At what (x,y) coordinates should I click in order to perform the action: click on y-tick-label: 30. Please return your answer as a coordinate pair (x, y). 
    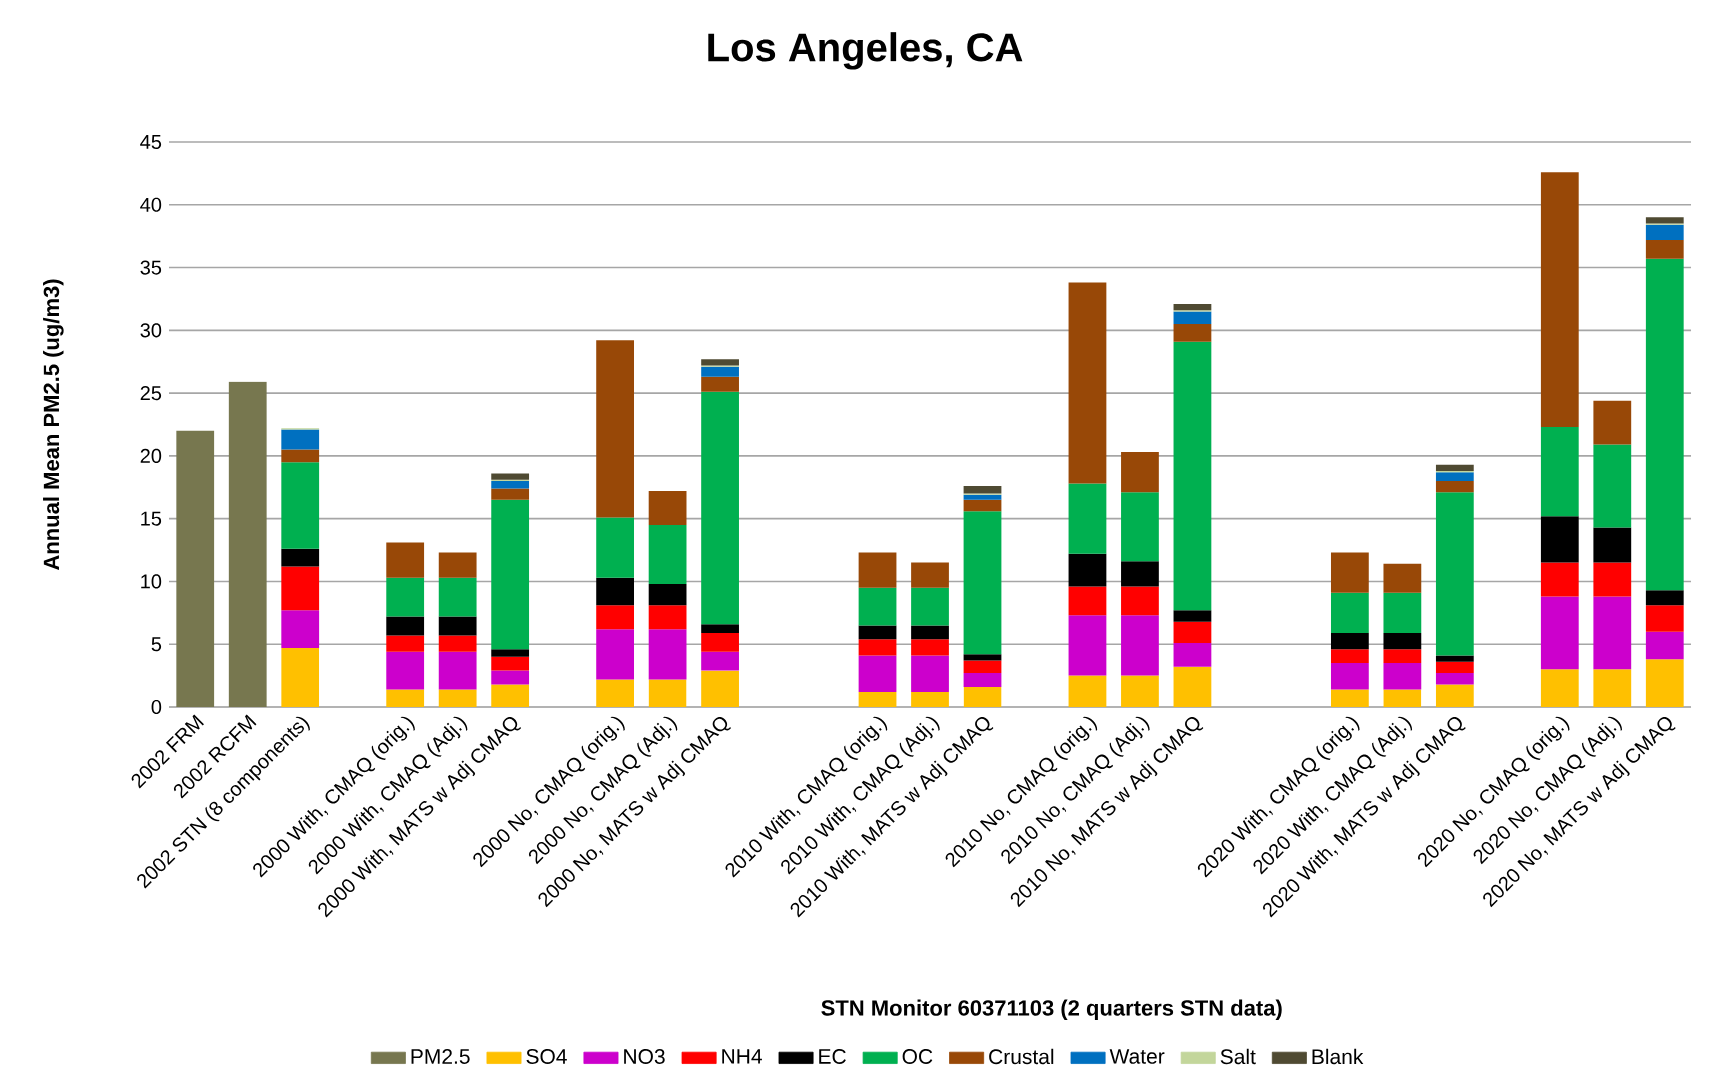
    Looking at the image, I should click on (151, 330).